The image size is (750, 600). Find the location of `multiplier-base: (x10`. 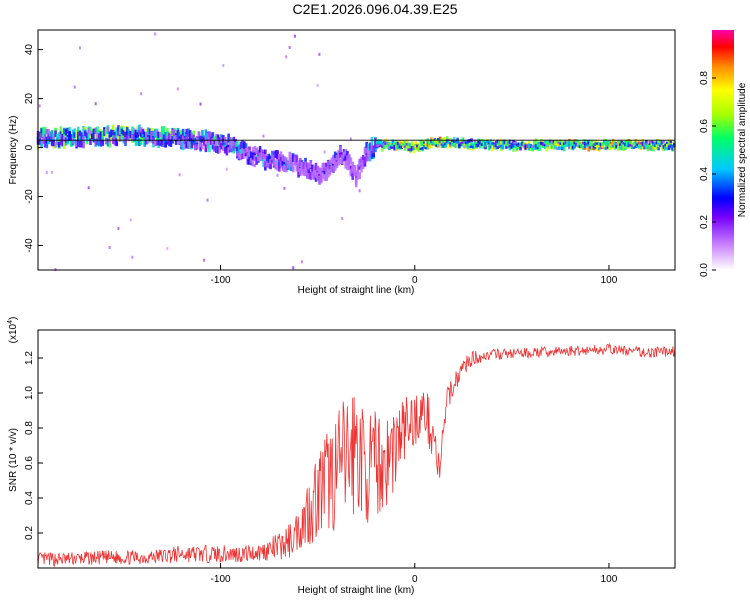

multiplier-base: (x10 is located at coordinates (13, 333).